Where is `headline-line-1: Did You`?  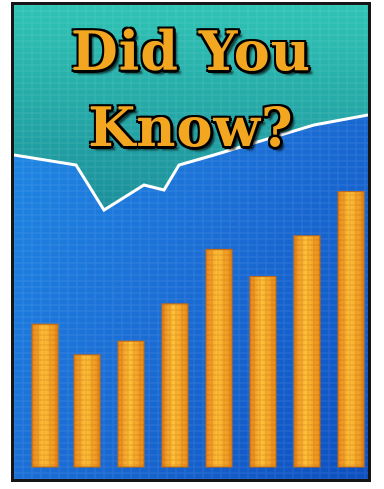 headline-line-1: Did You is located at coordinates (191, 51).